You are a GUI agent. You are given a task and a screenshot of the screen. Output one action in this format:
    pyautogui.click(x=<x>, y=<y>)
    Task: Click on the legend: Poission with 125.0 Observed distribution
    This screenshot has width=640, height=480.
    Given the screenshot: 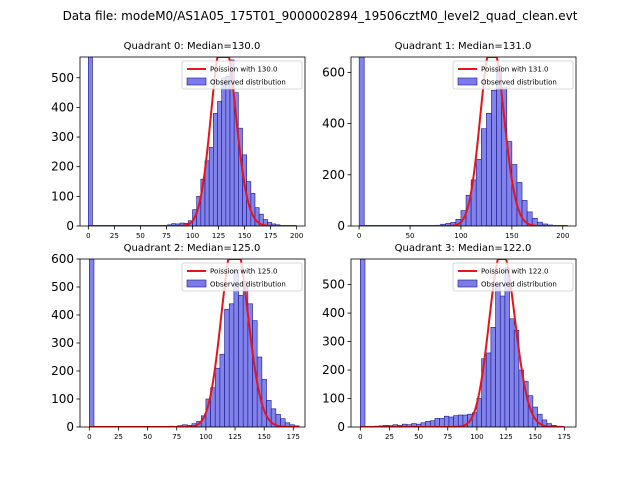 What is the action you would take?
    pyautogui.click(x=242, y=277)
    